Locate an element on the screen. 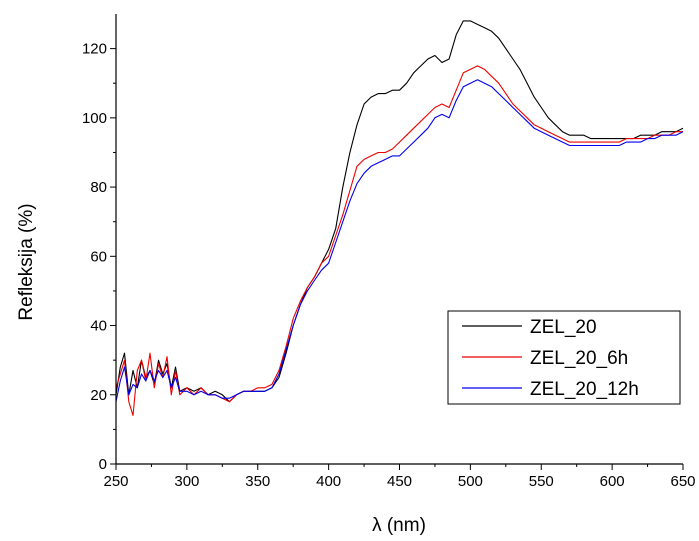 This screenshot has width=699, height=541. y-tick-label: 80 is located at coordinates (98, 187).